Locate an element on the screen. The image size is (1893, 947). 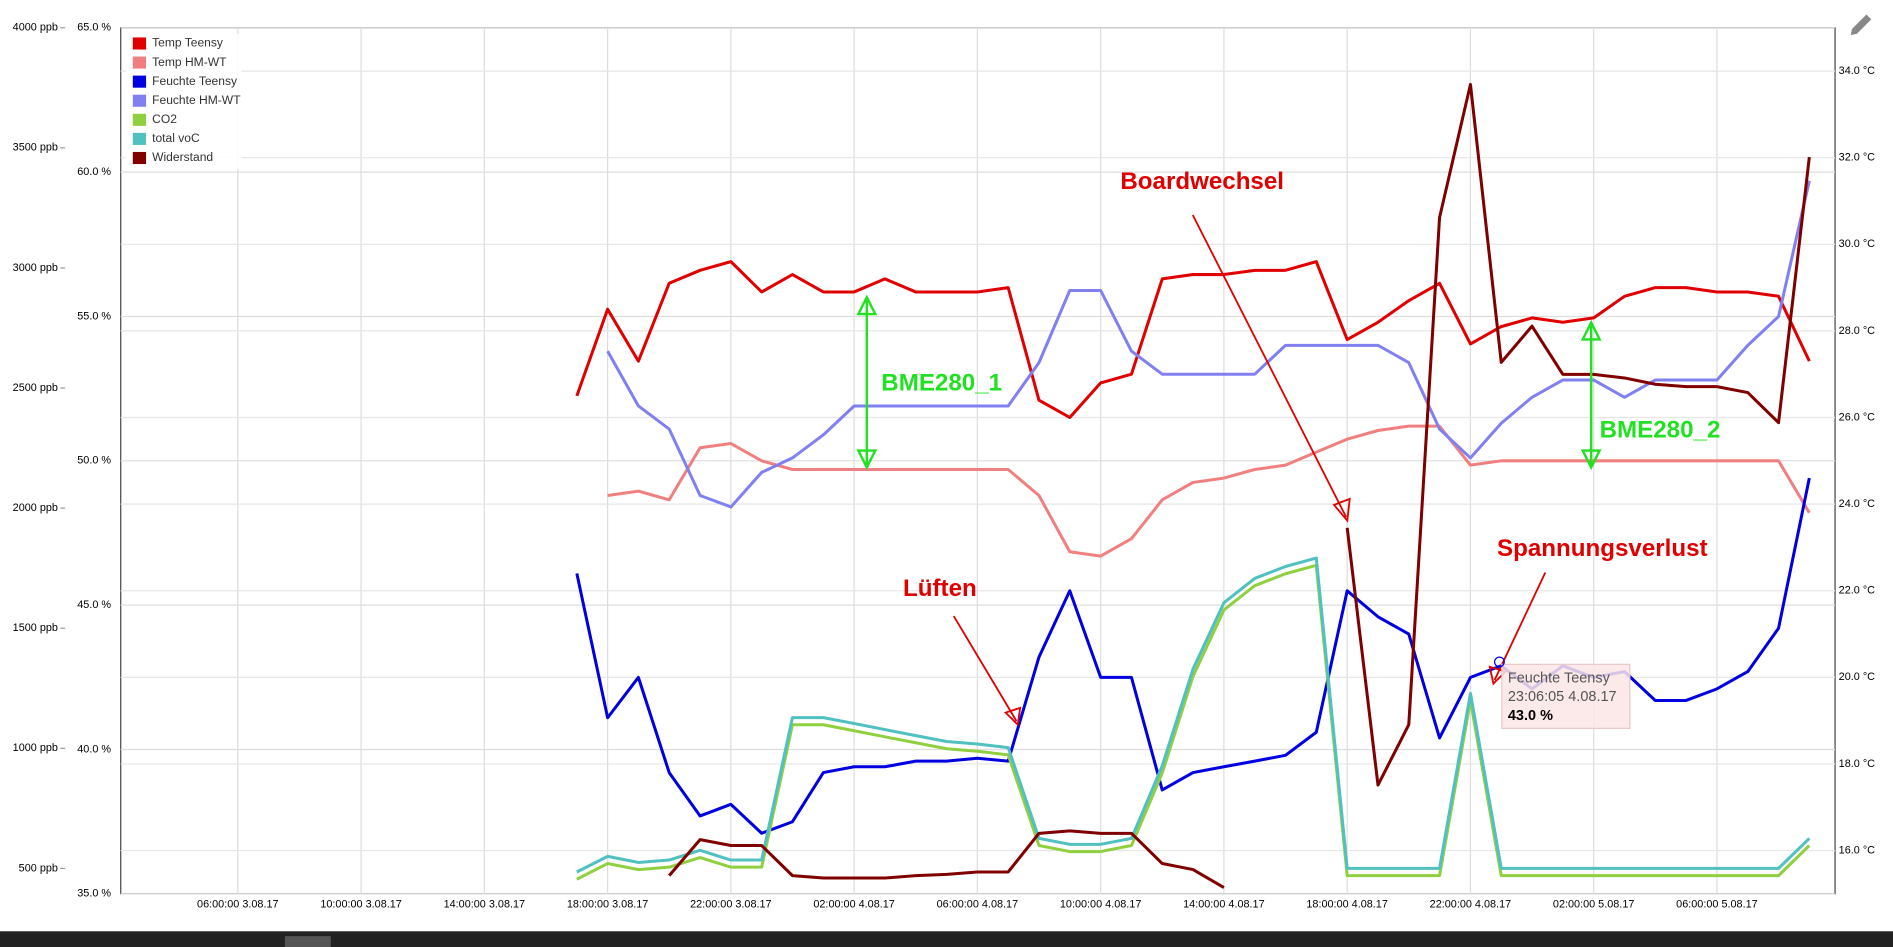
y2-tick-label: 30.0 °C is located at coordinates (1857, 244).